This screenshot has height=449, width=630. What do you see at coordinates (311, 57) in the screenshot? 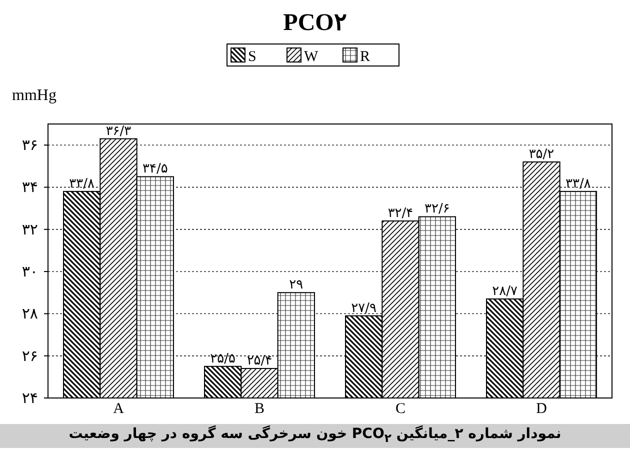
I see `legend-label: W` at bounding box center [311, 57].